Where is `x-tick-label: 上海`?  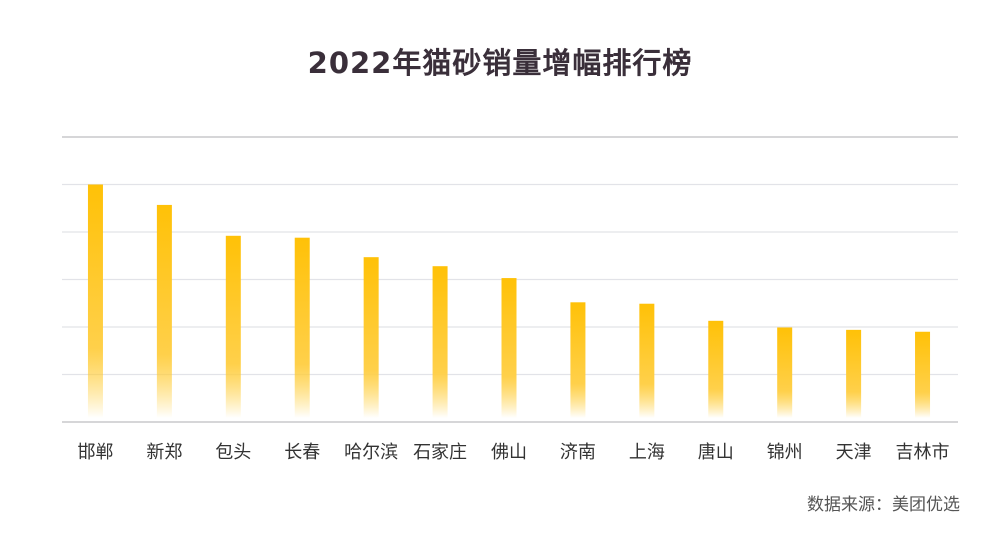 x-tick-label: 上海 is located at coordinates (647, 452).